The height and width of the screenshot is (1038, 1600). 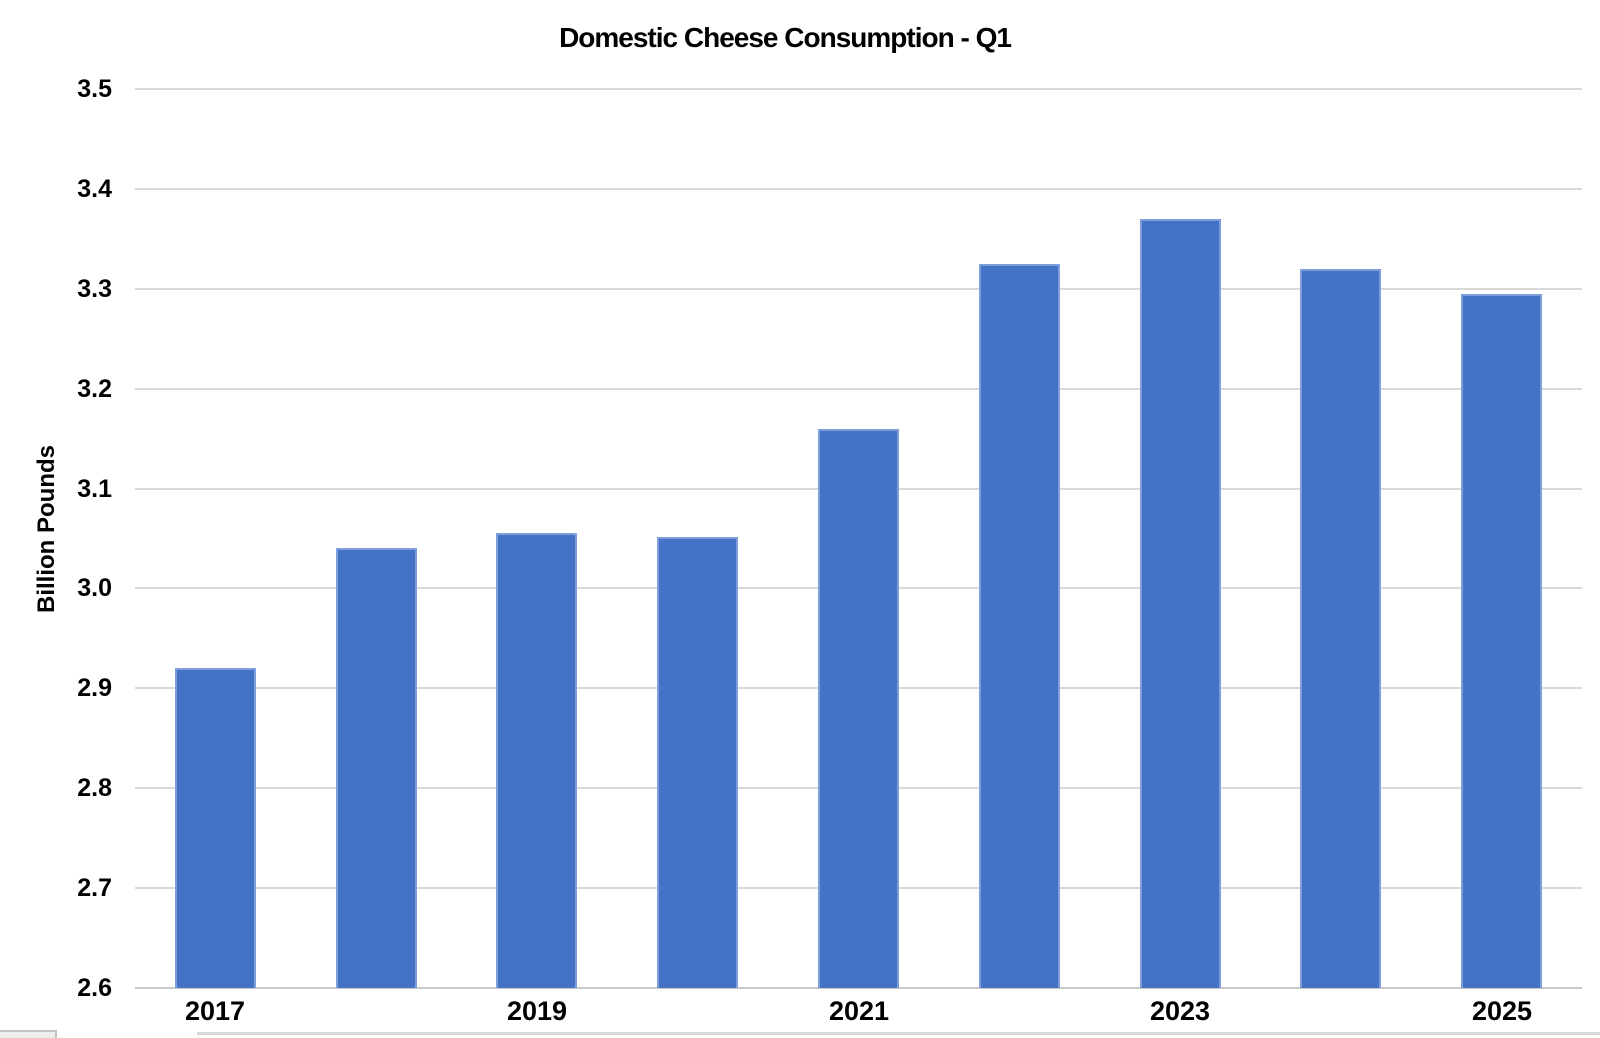 I want to click on bar-2023, so click(x=1180, y=603).